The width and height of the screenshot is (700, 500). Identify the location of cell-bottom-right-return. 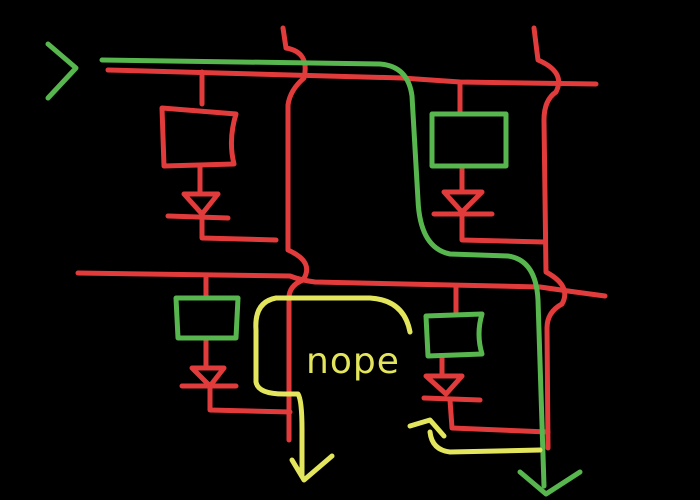
(499, 416).